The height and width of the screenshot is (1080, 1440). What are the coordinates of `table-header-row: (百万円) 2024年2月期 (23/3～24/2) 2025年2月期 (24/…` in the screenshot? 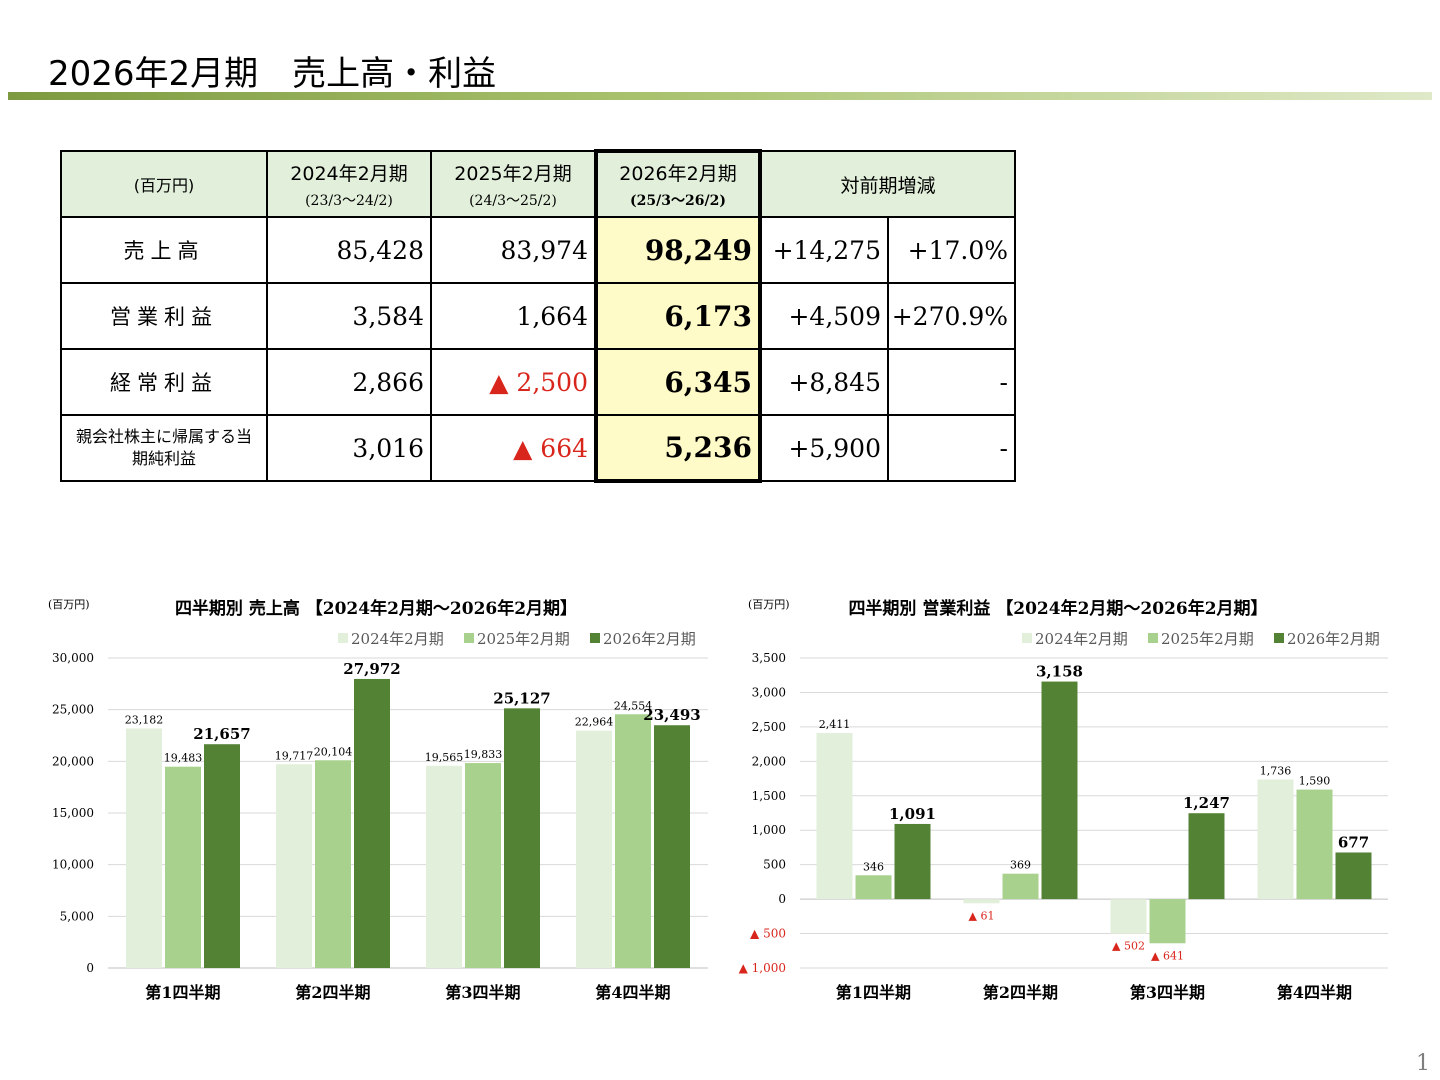 It's located at (538, 183).